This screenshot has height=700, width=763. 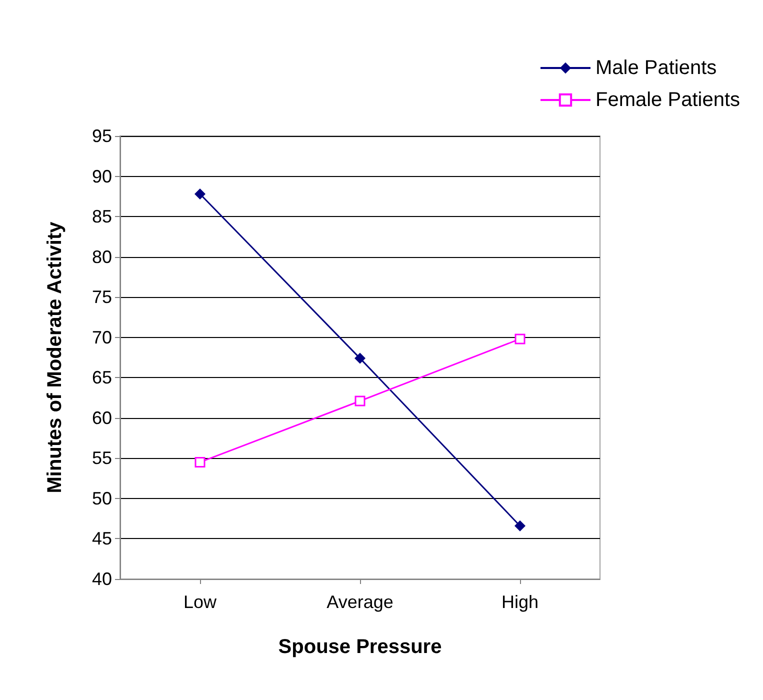 I want to click on y-tick-label: 85, so click(x=102, y=216).